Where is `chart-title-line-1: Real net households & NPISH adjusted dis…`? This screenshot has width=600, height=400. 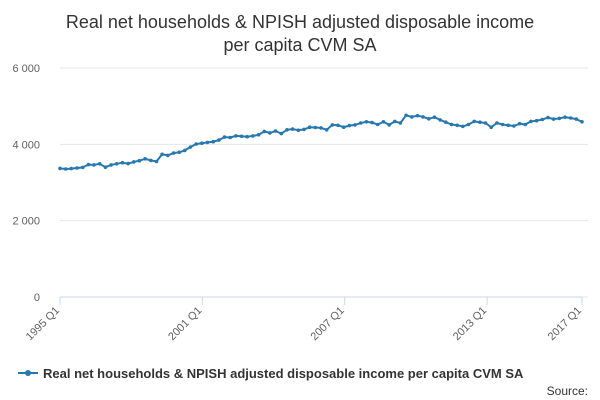
chart-title-line-1: Real net households & NPISH adjusted dis… is located at coordinates (300, 22).